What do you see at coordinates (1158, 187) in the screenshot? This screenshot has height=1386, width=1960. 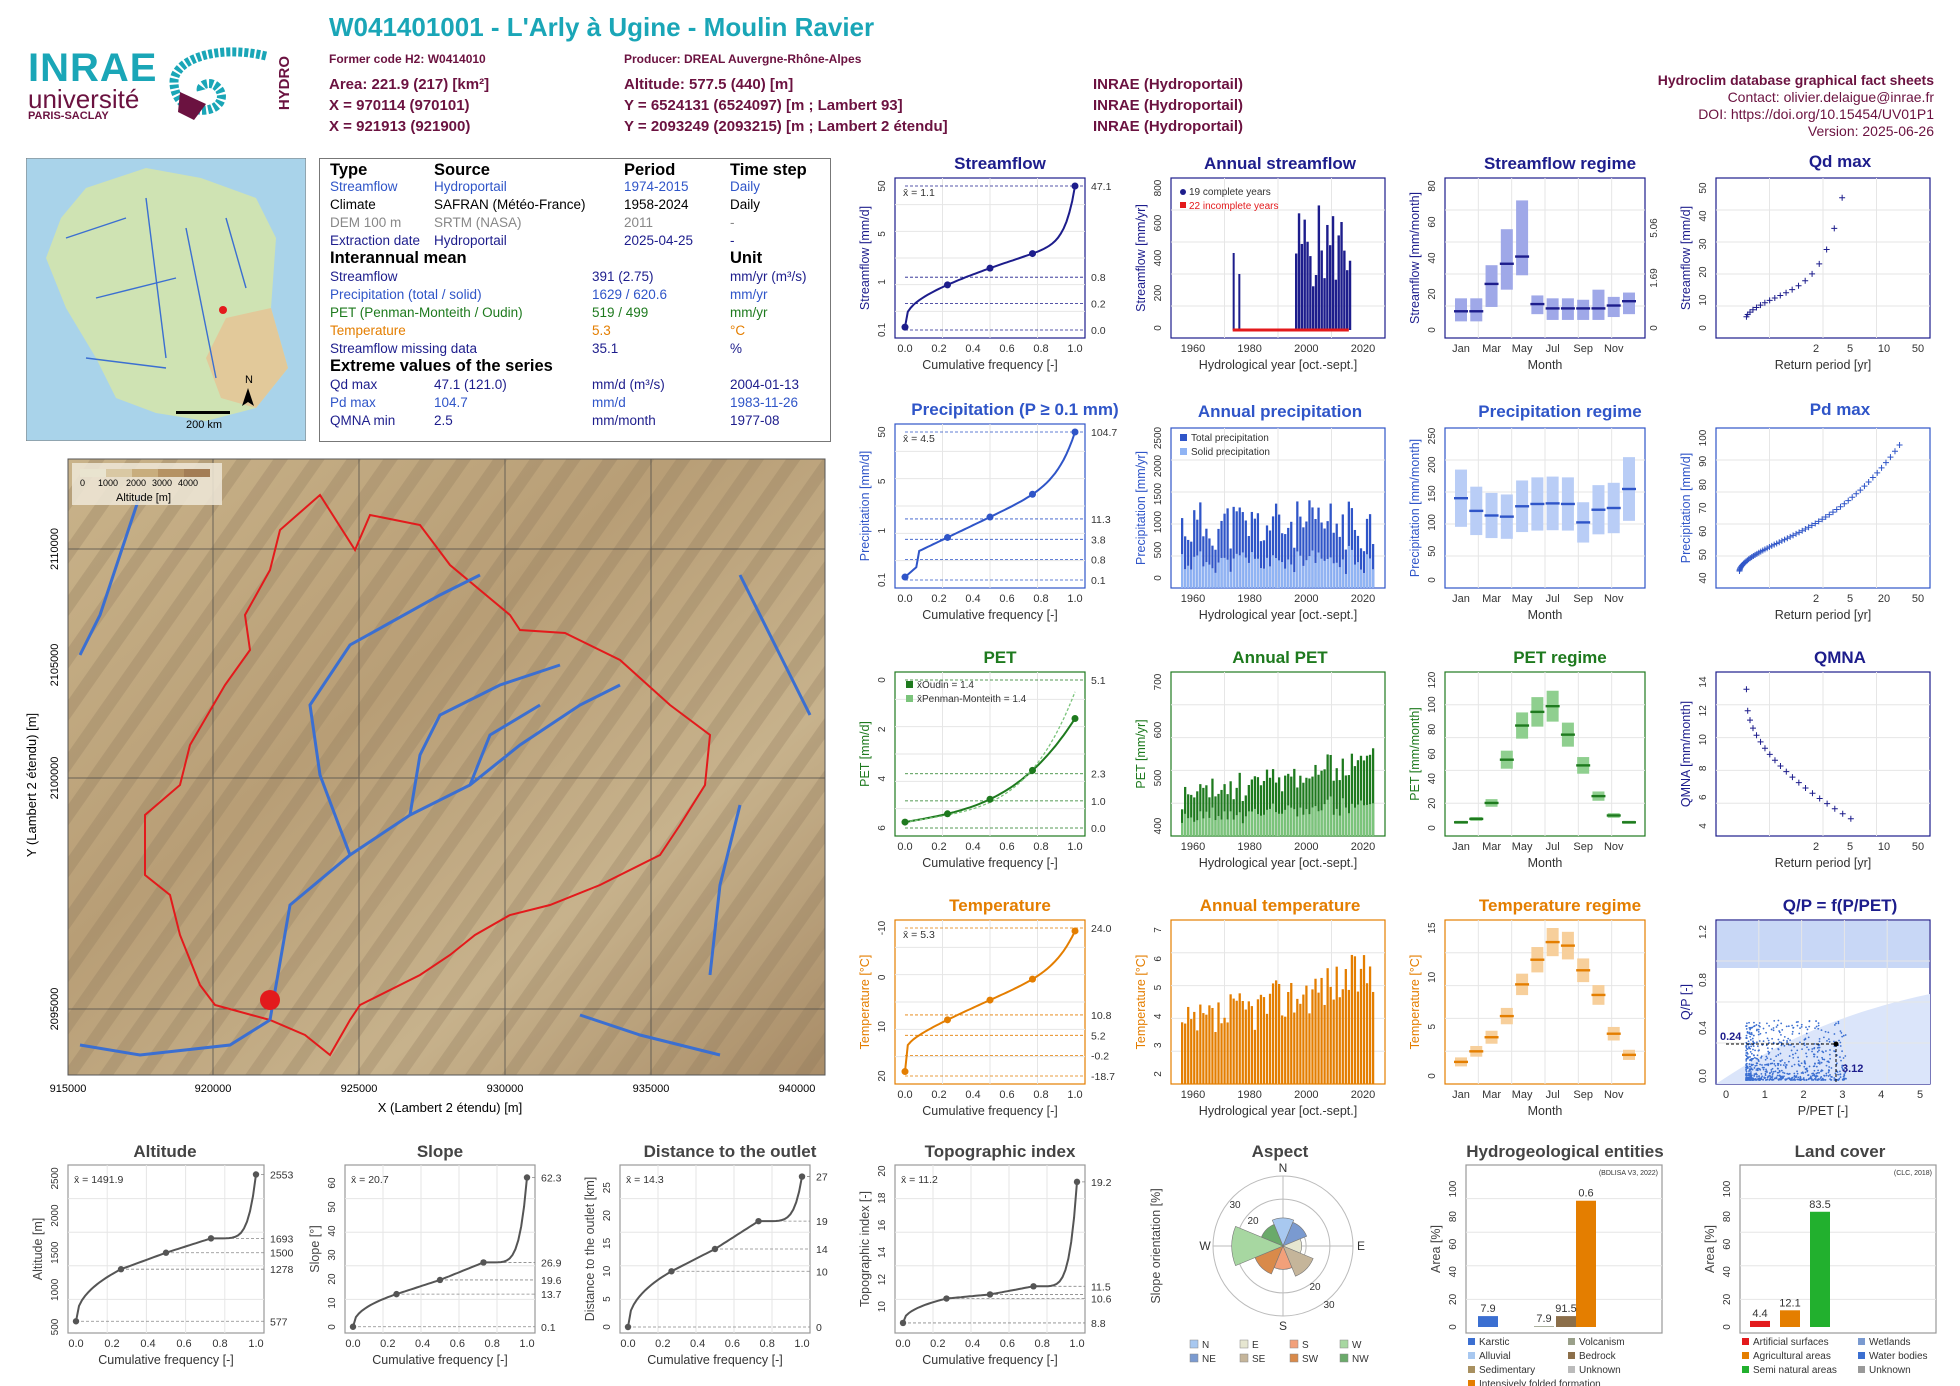 I see `y-tick: 800` at bounding box center [1158, 187].